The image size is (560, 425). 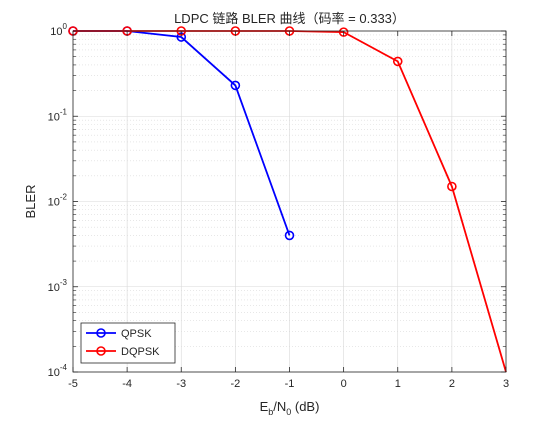 What do you see at coordinates (127, 384) in the screenshot?
I see `x-tick-label: -4` at bounding box center [127, 384].